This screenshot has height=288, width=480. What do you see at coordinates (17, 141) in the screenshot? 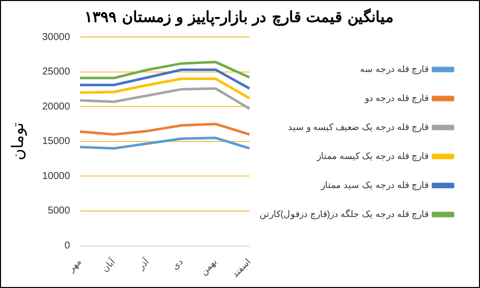
I see `y-axis-title: تومان` at bounding box center [17, 141].